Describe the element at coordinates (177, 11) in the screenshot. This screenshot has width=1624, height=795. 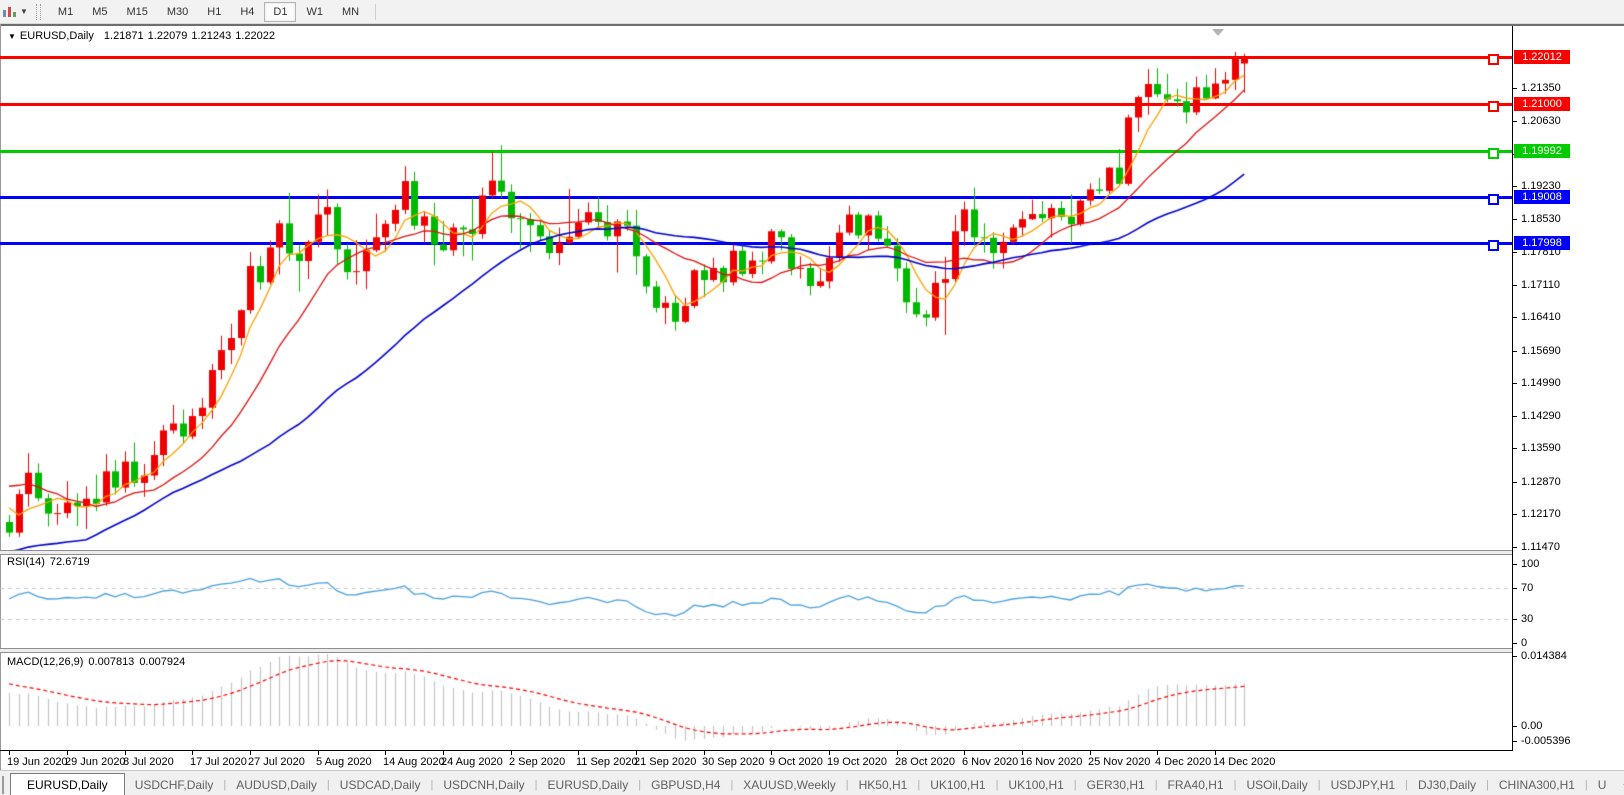
I see `timeframe-m30: M30` at that location.